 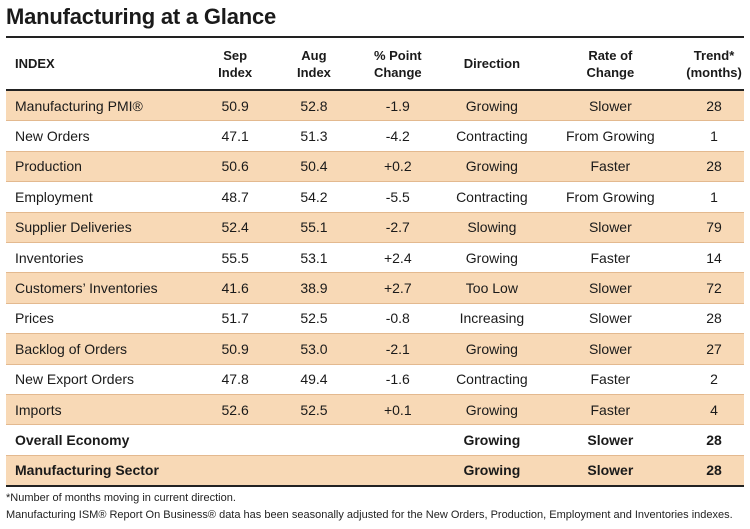 What do you see at coordinates (98, 136) in the screenshot?
I see `row-index-name: New Orders` at bounding box center [98, 136].